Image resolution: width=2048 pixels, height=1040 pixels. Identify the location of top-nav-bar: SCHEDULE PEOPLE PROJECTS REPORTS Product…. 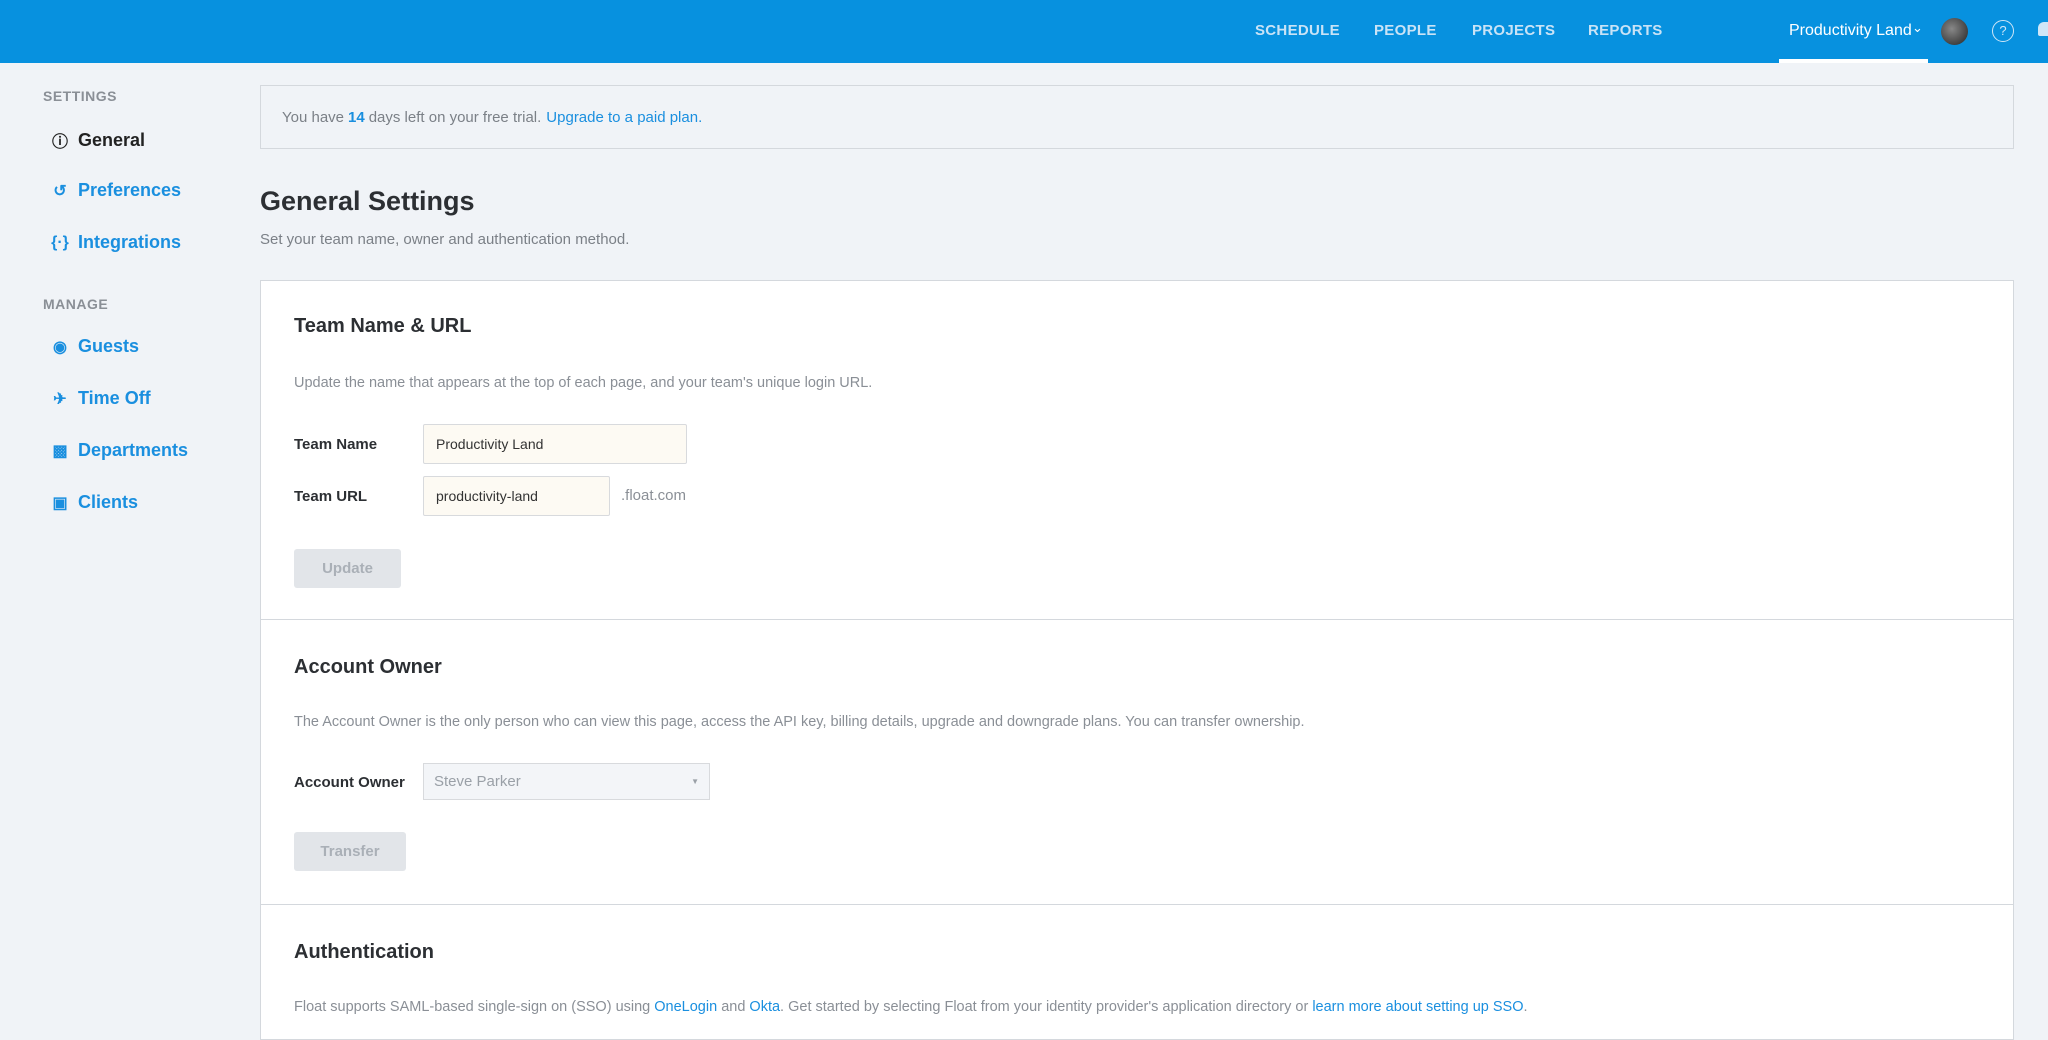
(1024, 31).